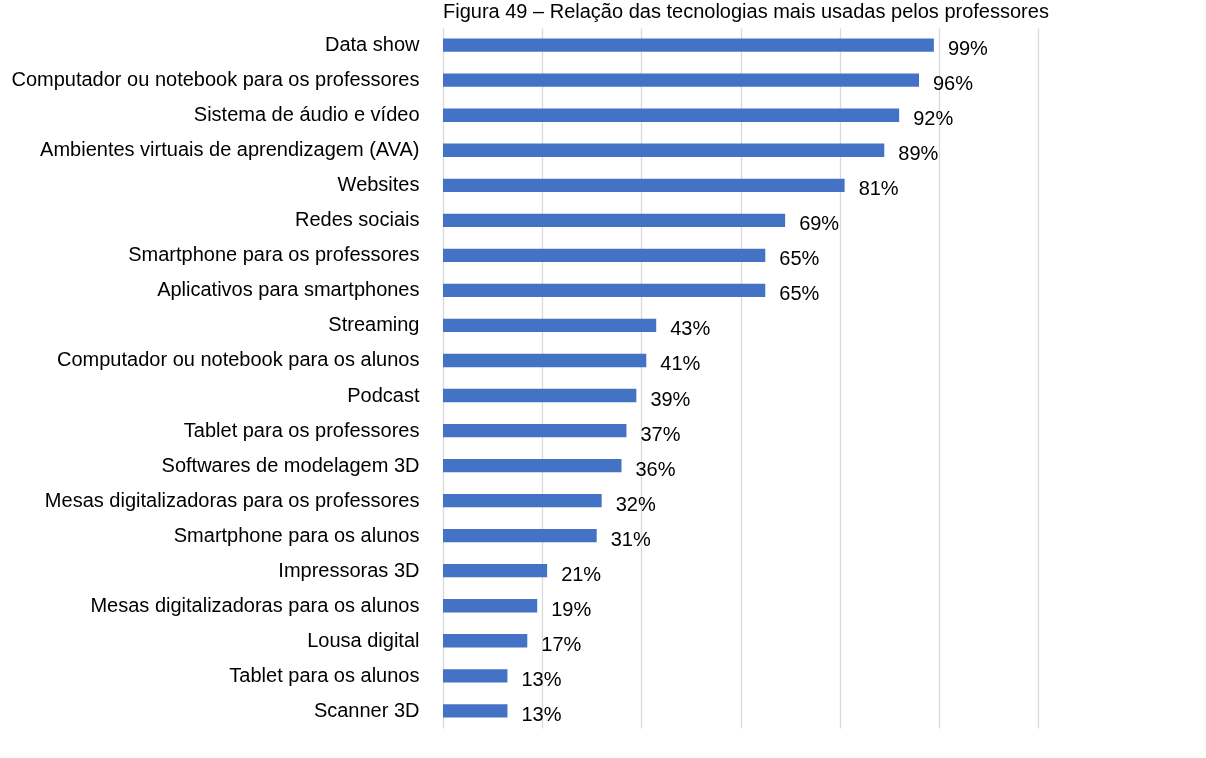 The height and width of the screenshot is (758, 1206). What do you see at coordinates (655, 468) in the screenshot?
I see `data-label: 36%` at bounding box center [655, 468].